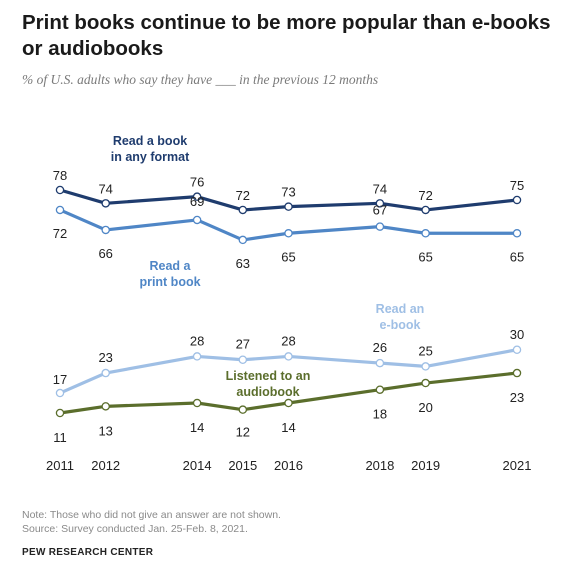 The height and width of the screenshot is (571, 567). I want to click on data-label-2-5: 26, so click(380, 347).